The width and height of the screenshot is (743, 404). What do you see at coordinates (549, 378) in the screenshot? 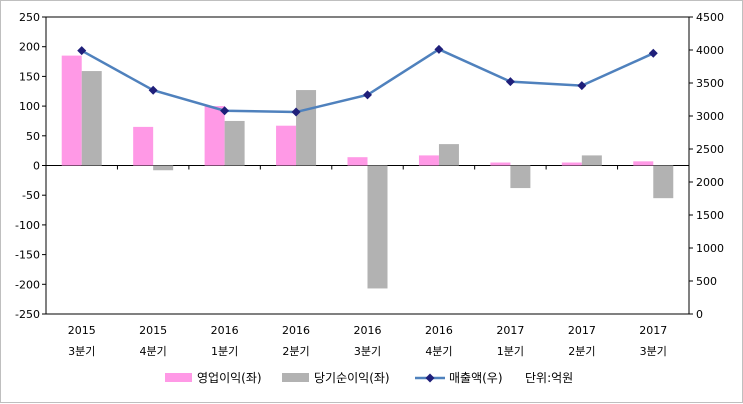
I see `unit-note: 단위:억원` at bounding box center [549, 378].